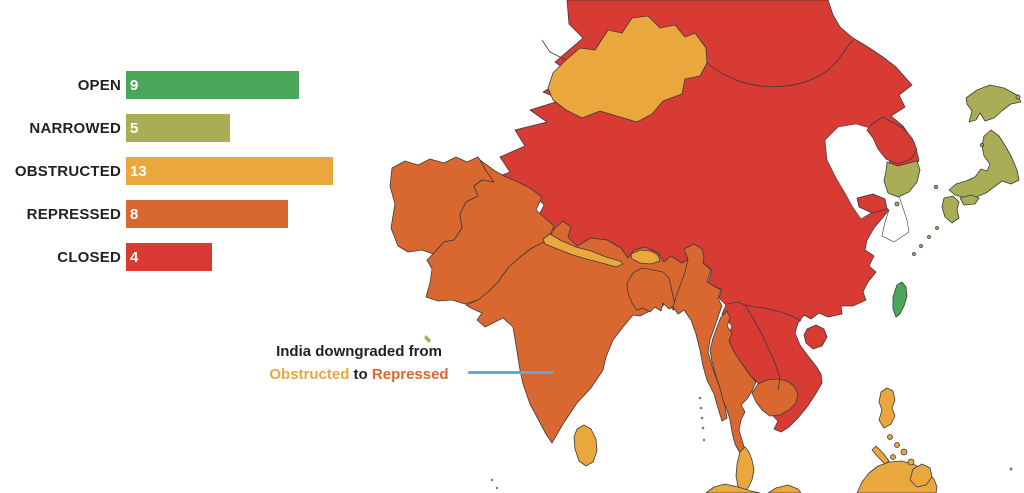 The width and height of the screenshot is (1024, 493). Describe the element at coordinates (872, 203) in the screenshot. I see `shandong-peninsula` at that location.